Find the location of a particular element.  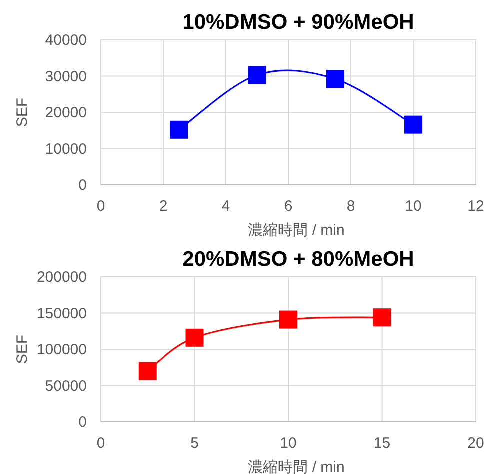

x-tick-label: 5 is located at coordinates (194, 443).